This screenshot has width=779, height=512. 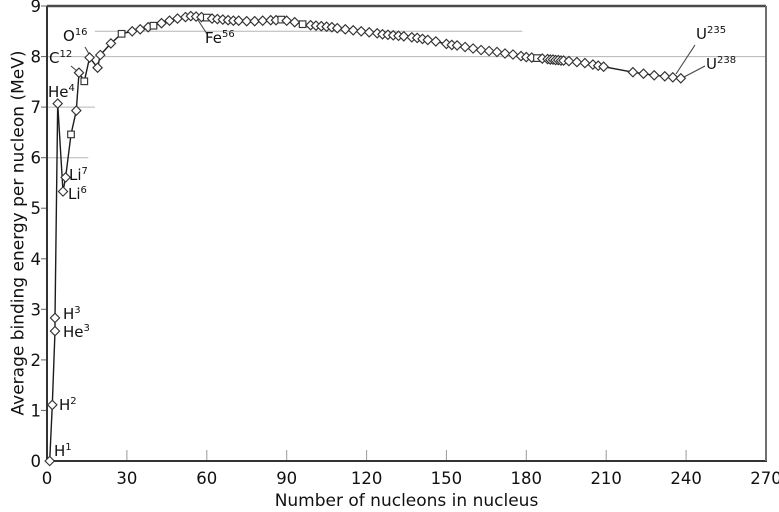 What do you see at coordinates (78, 175) in the screenshot?
I see `nuclide-label-Li7: Li7` at bounding box center [78, 175].